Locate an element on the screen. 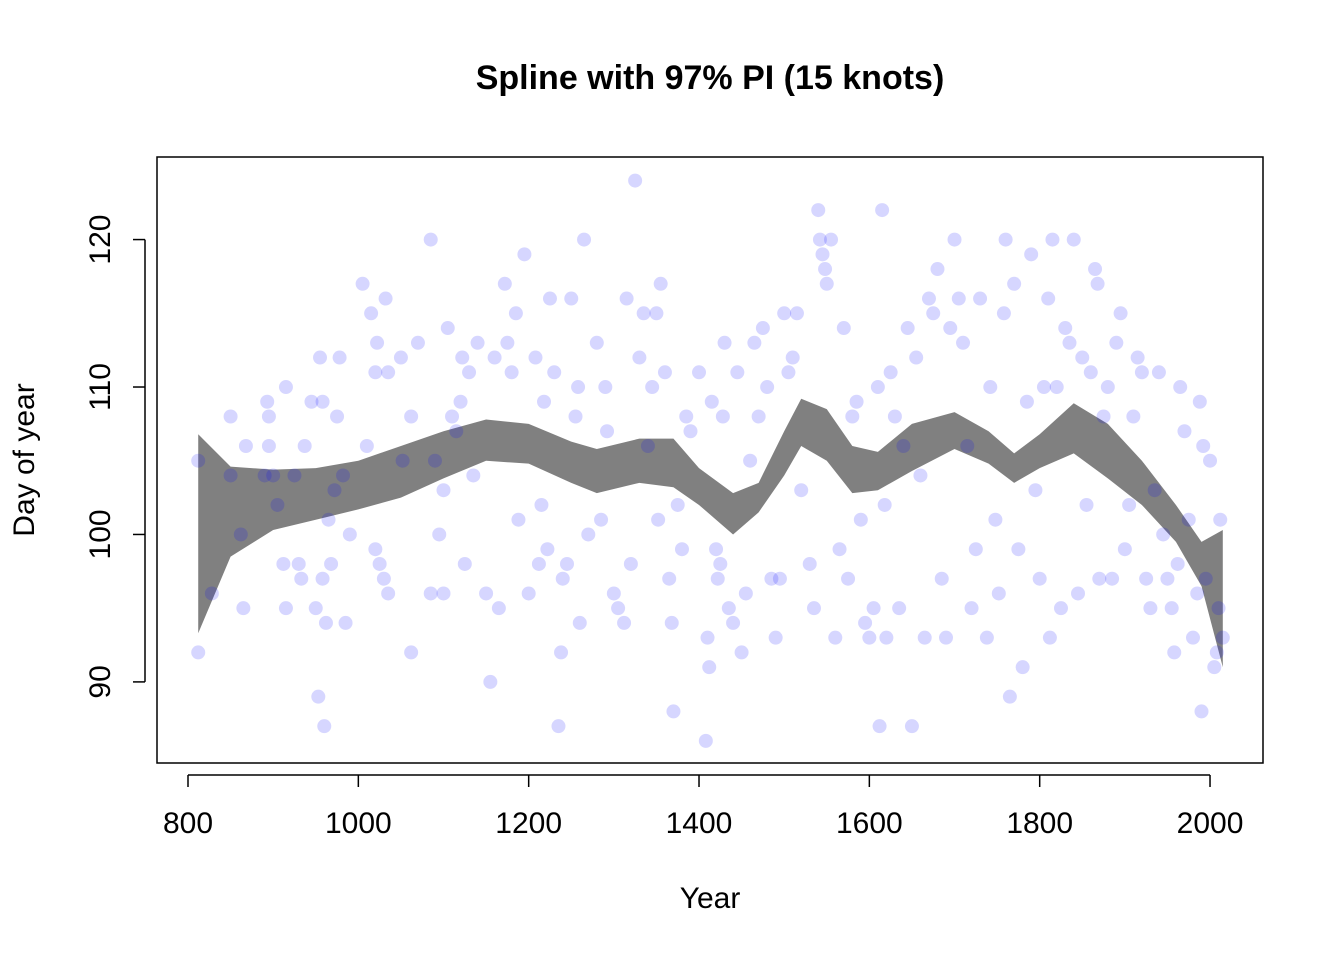  x-tick-label: 1400 is located at coordinates (699, 823).